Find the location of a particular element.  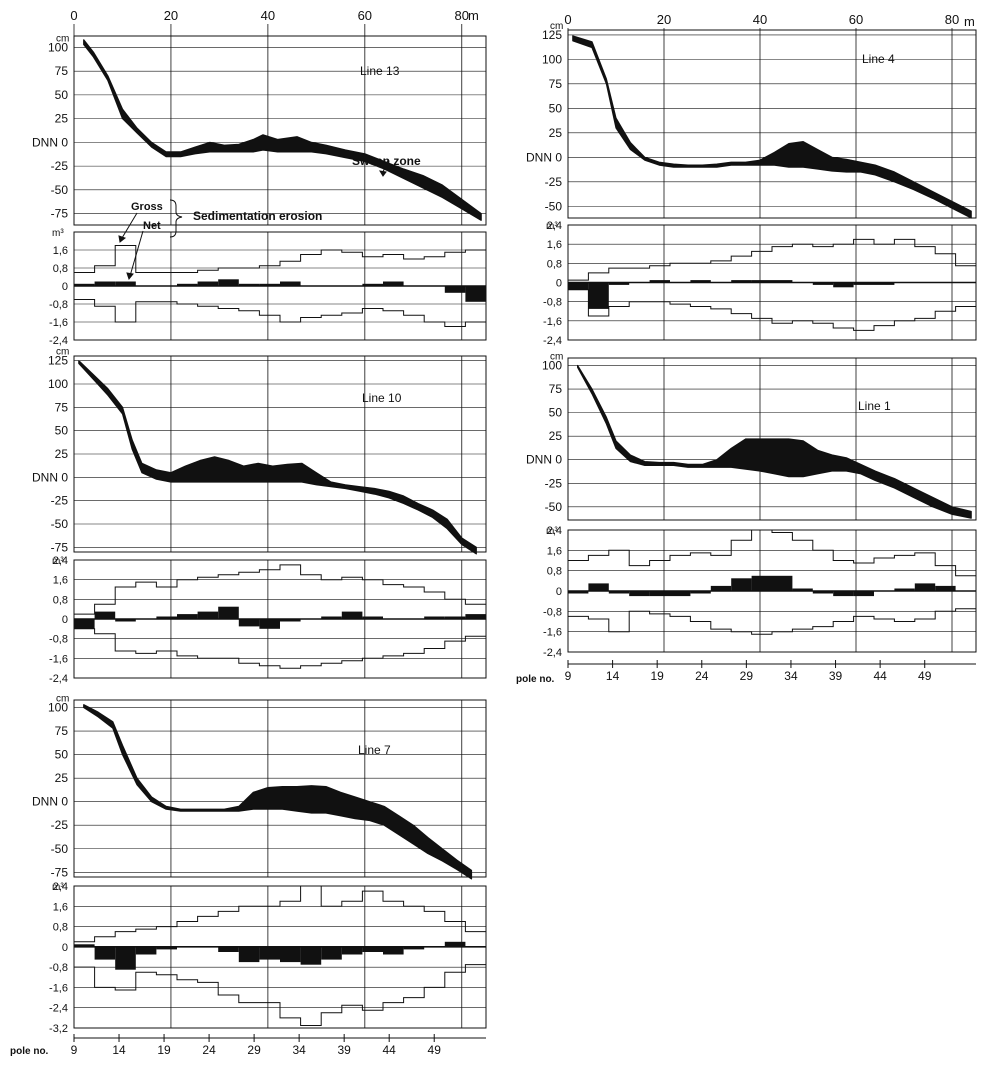

distance-tick-label: 80 is located at coordinates (462, 15).